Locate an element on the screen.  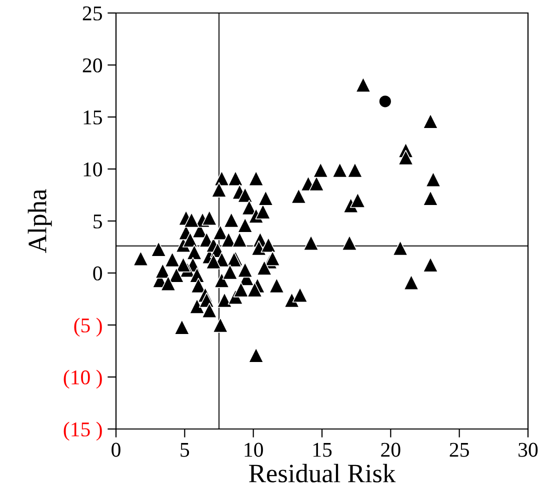
y-tick-label: (10 ) is located at coordinates (83, 379).